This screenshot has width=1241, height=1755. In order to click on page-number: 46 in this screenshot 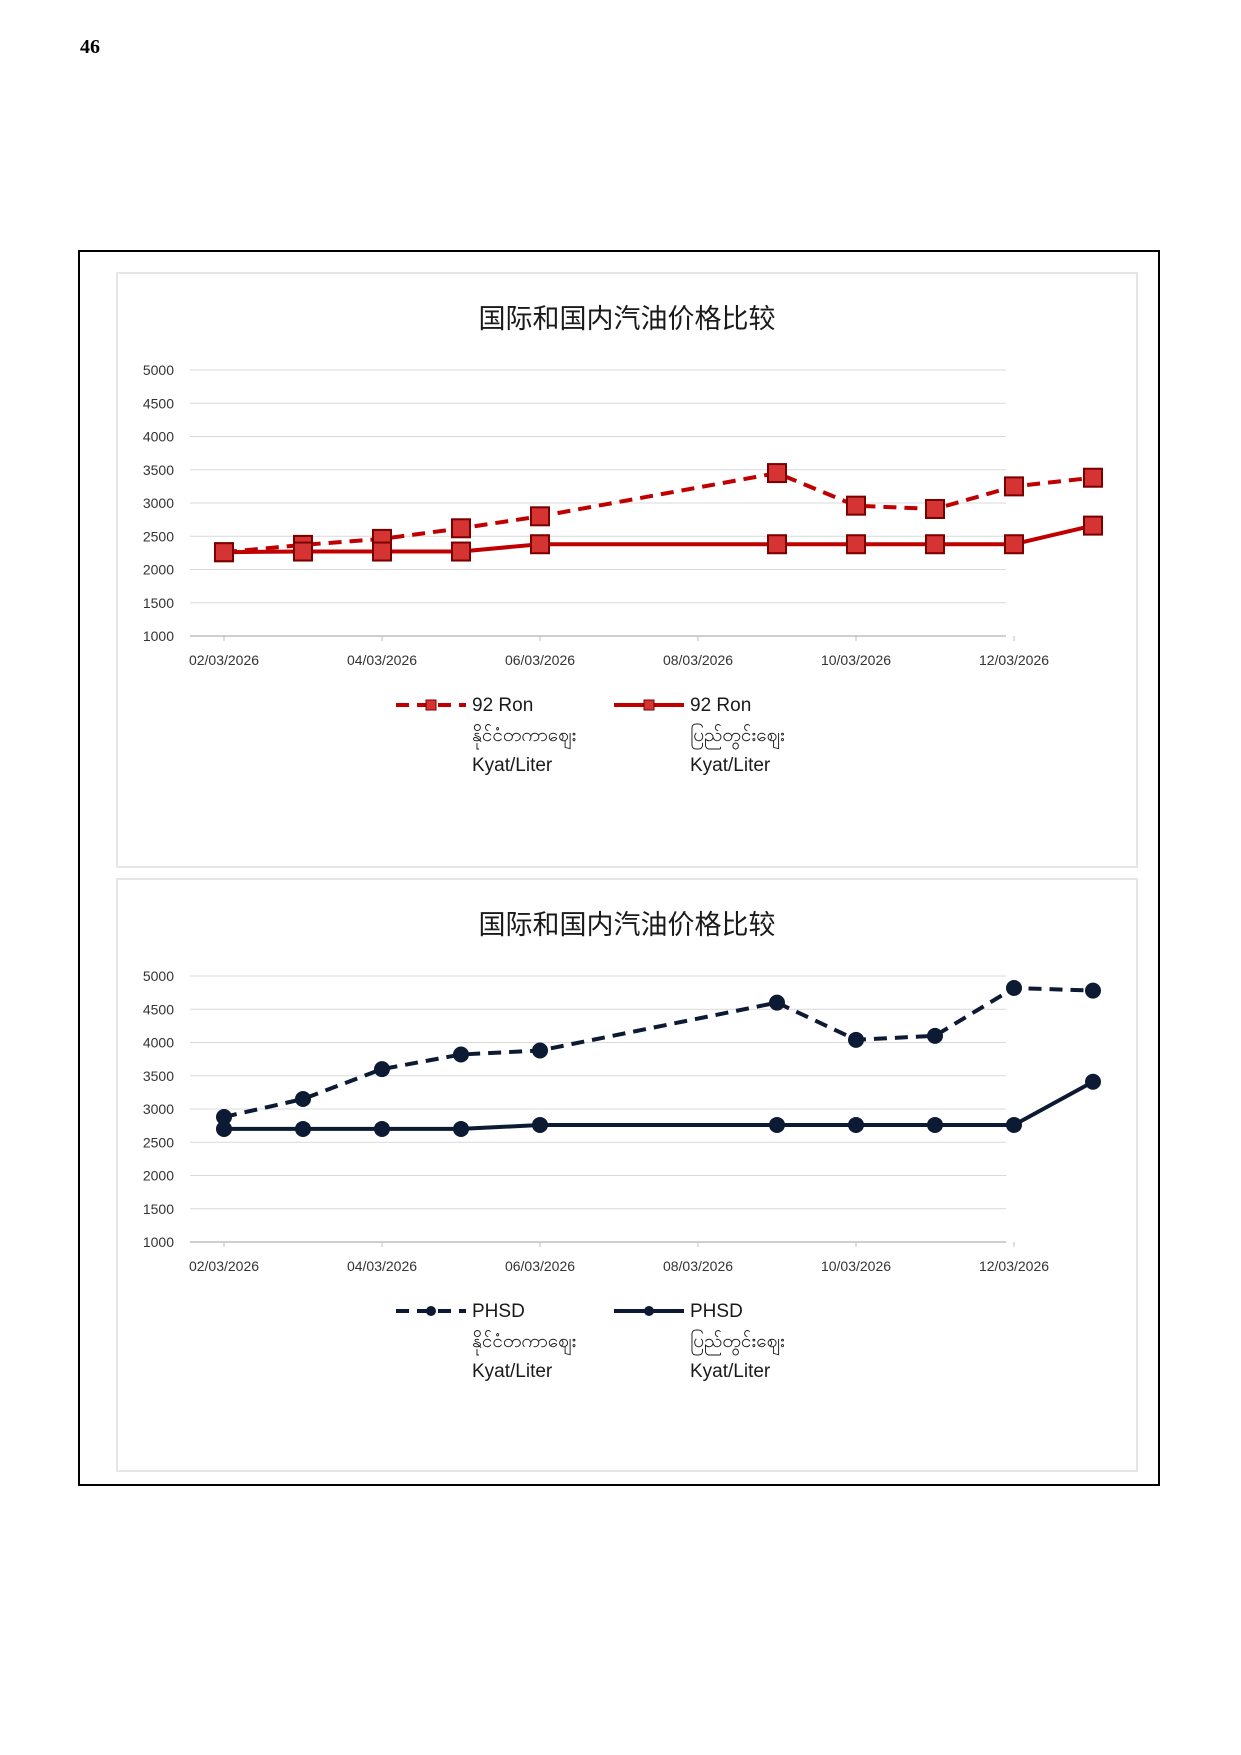, I will do `click(90, 47)`.